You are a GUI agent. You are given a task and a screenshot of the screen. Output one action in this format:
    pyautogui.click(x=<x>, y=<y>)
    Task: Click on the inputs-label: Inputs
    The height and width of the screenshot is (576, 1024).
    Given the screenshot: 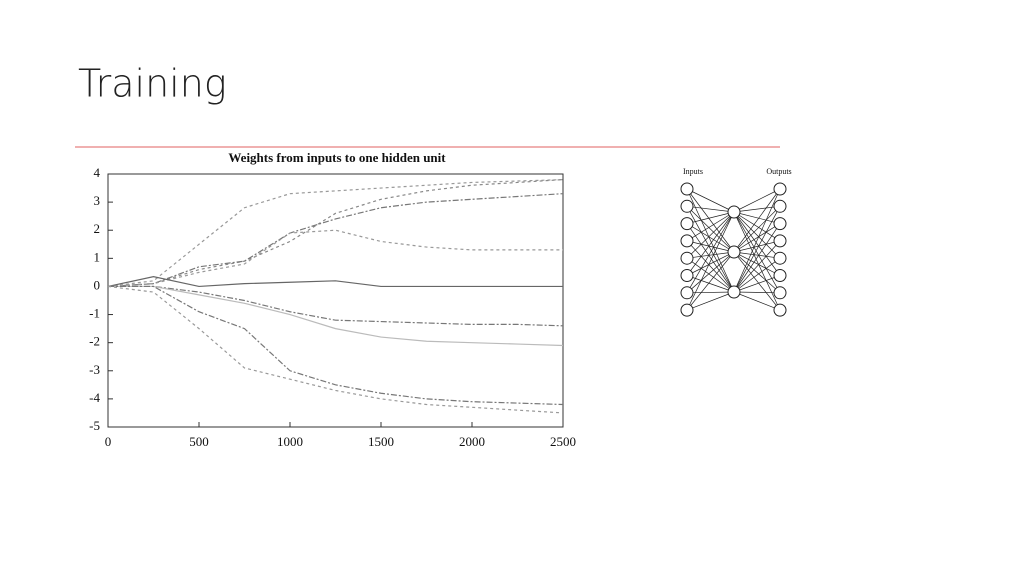 What is the action you would take?
    pyautogui.click(x=693, y=171)
    